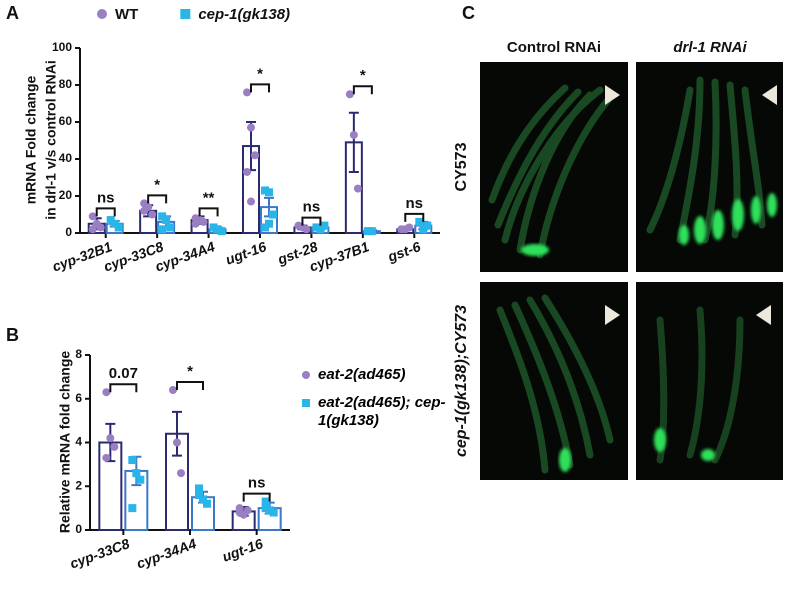  I want to click on legend: eat-2(ad465) eat-2(ad465); cep-1(gk138), so click(377, 403).